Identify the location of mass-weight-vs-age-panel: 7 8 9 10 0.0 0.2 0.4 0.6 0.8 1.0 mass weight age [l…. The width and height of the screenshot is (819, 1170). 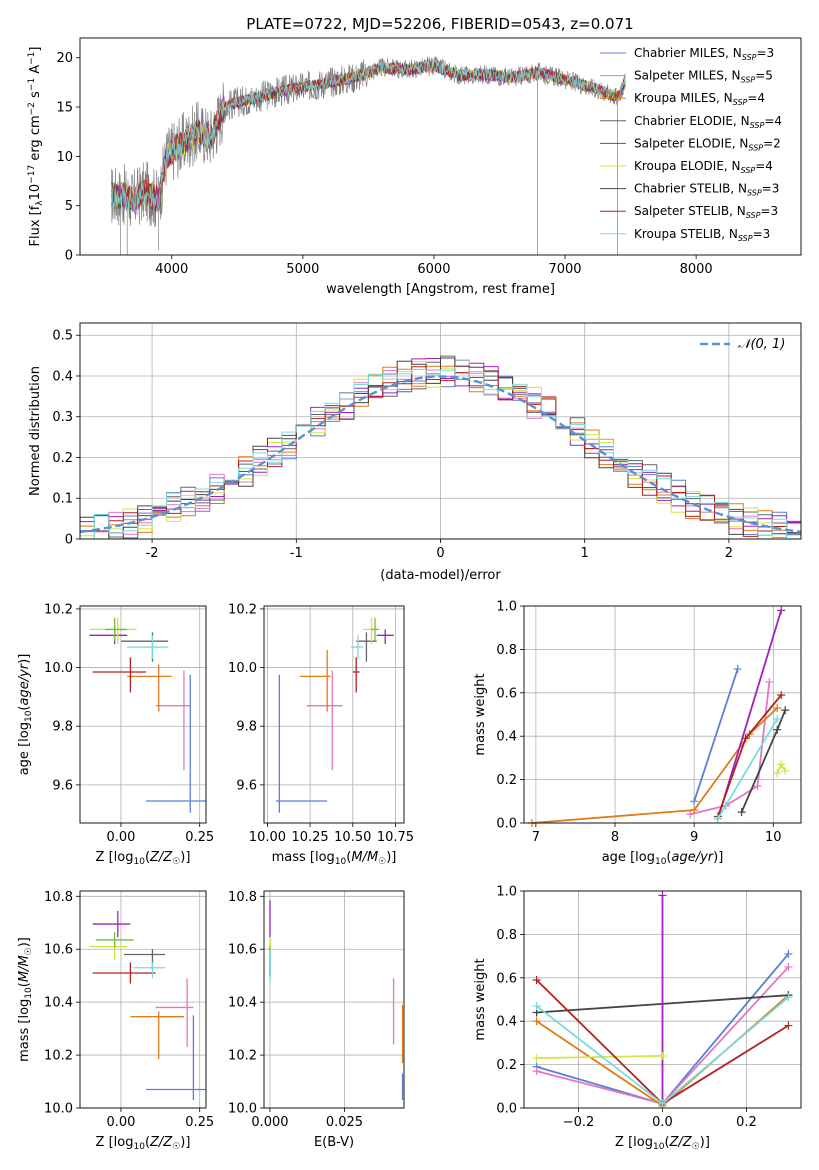
(637, 733).